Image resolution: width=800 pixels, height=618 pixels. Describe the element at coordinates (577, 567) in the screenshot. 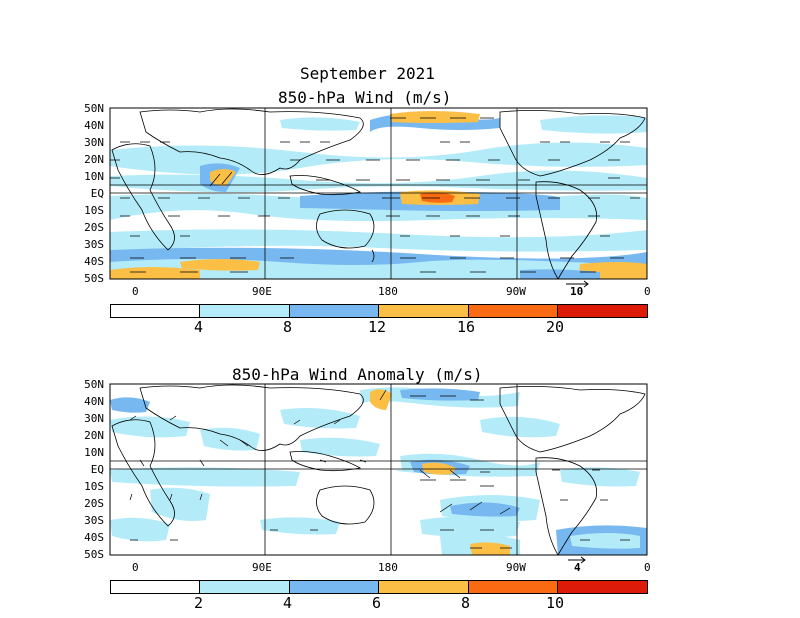

I see `panel-2-reference-label: 4` at that location.